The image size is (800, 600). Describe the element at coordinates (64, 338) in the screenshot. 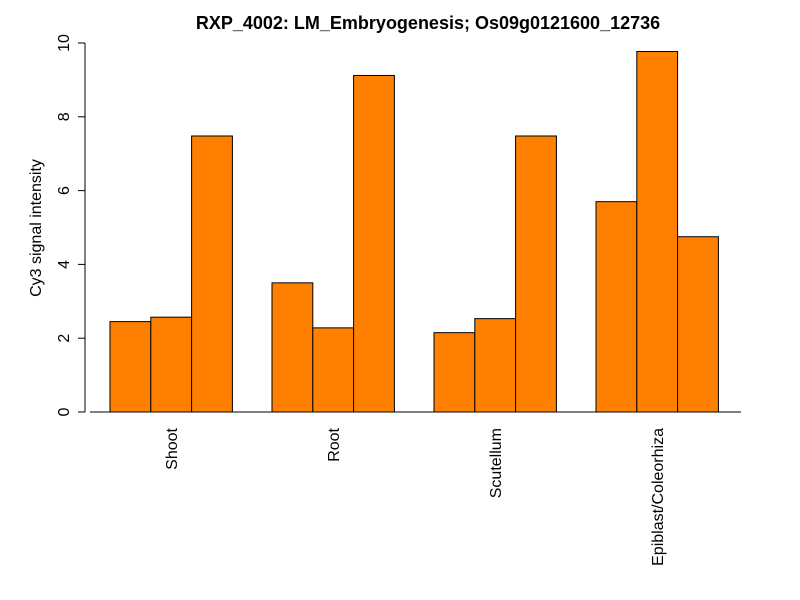

I see `y-tick-label: 2` at that location.